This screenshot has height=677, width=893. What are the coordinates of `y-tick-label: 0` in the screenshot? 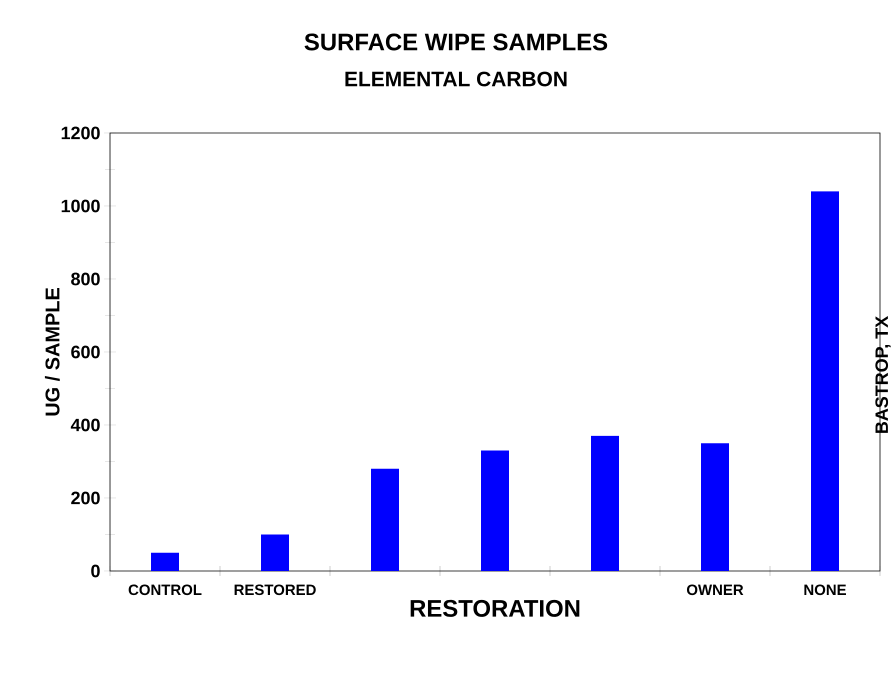 It's located at (95, 571).